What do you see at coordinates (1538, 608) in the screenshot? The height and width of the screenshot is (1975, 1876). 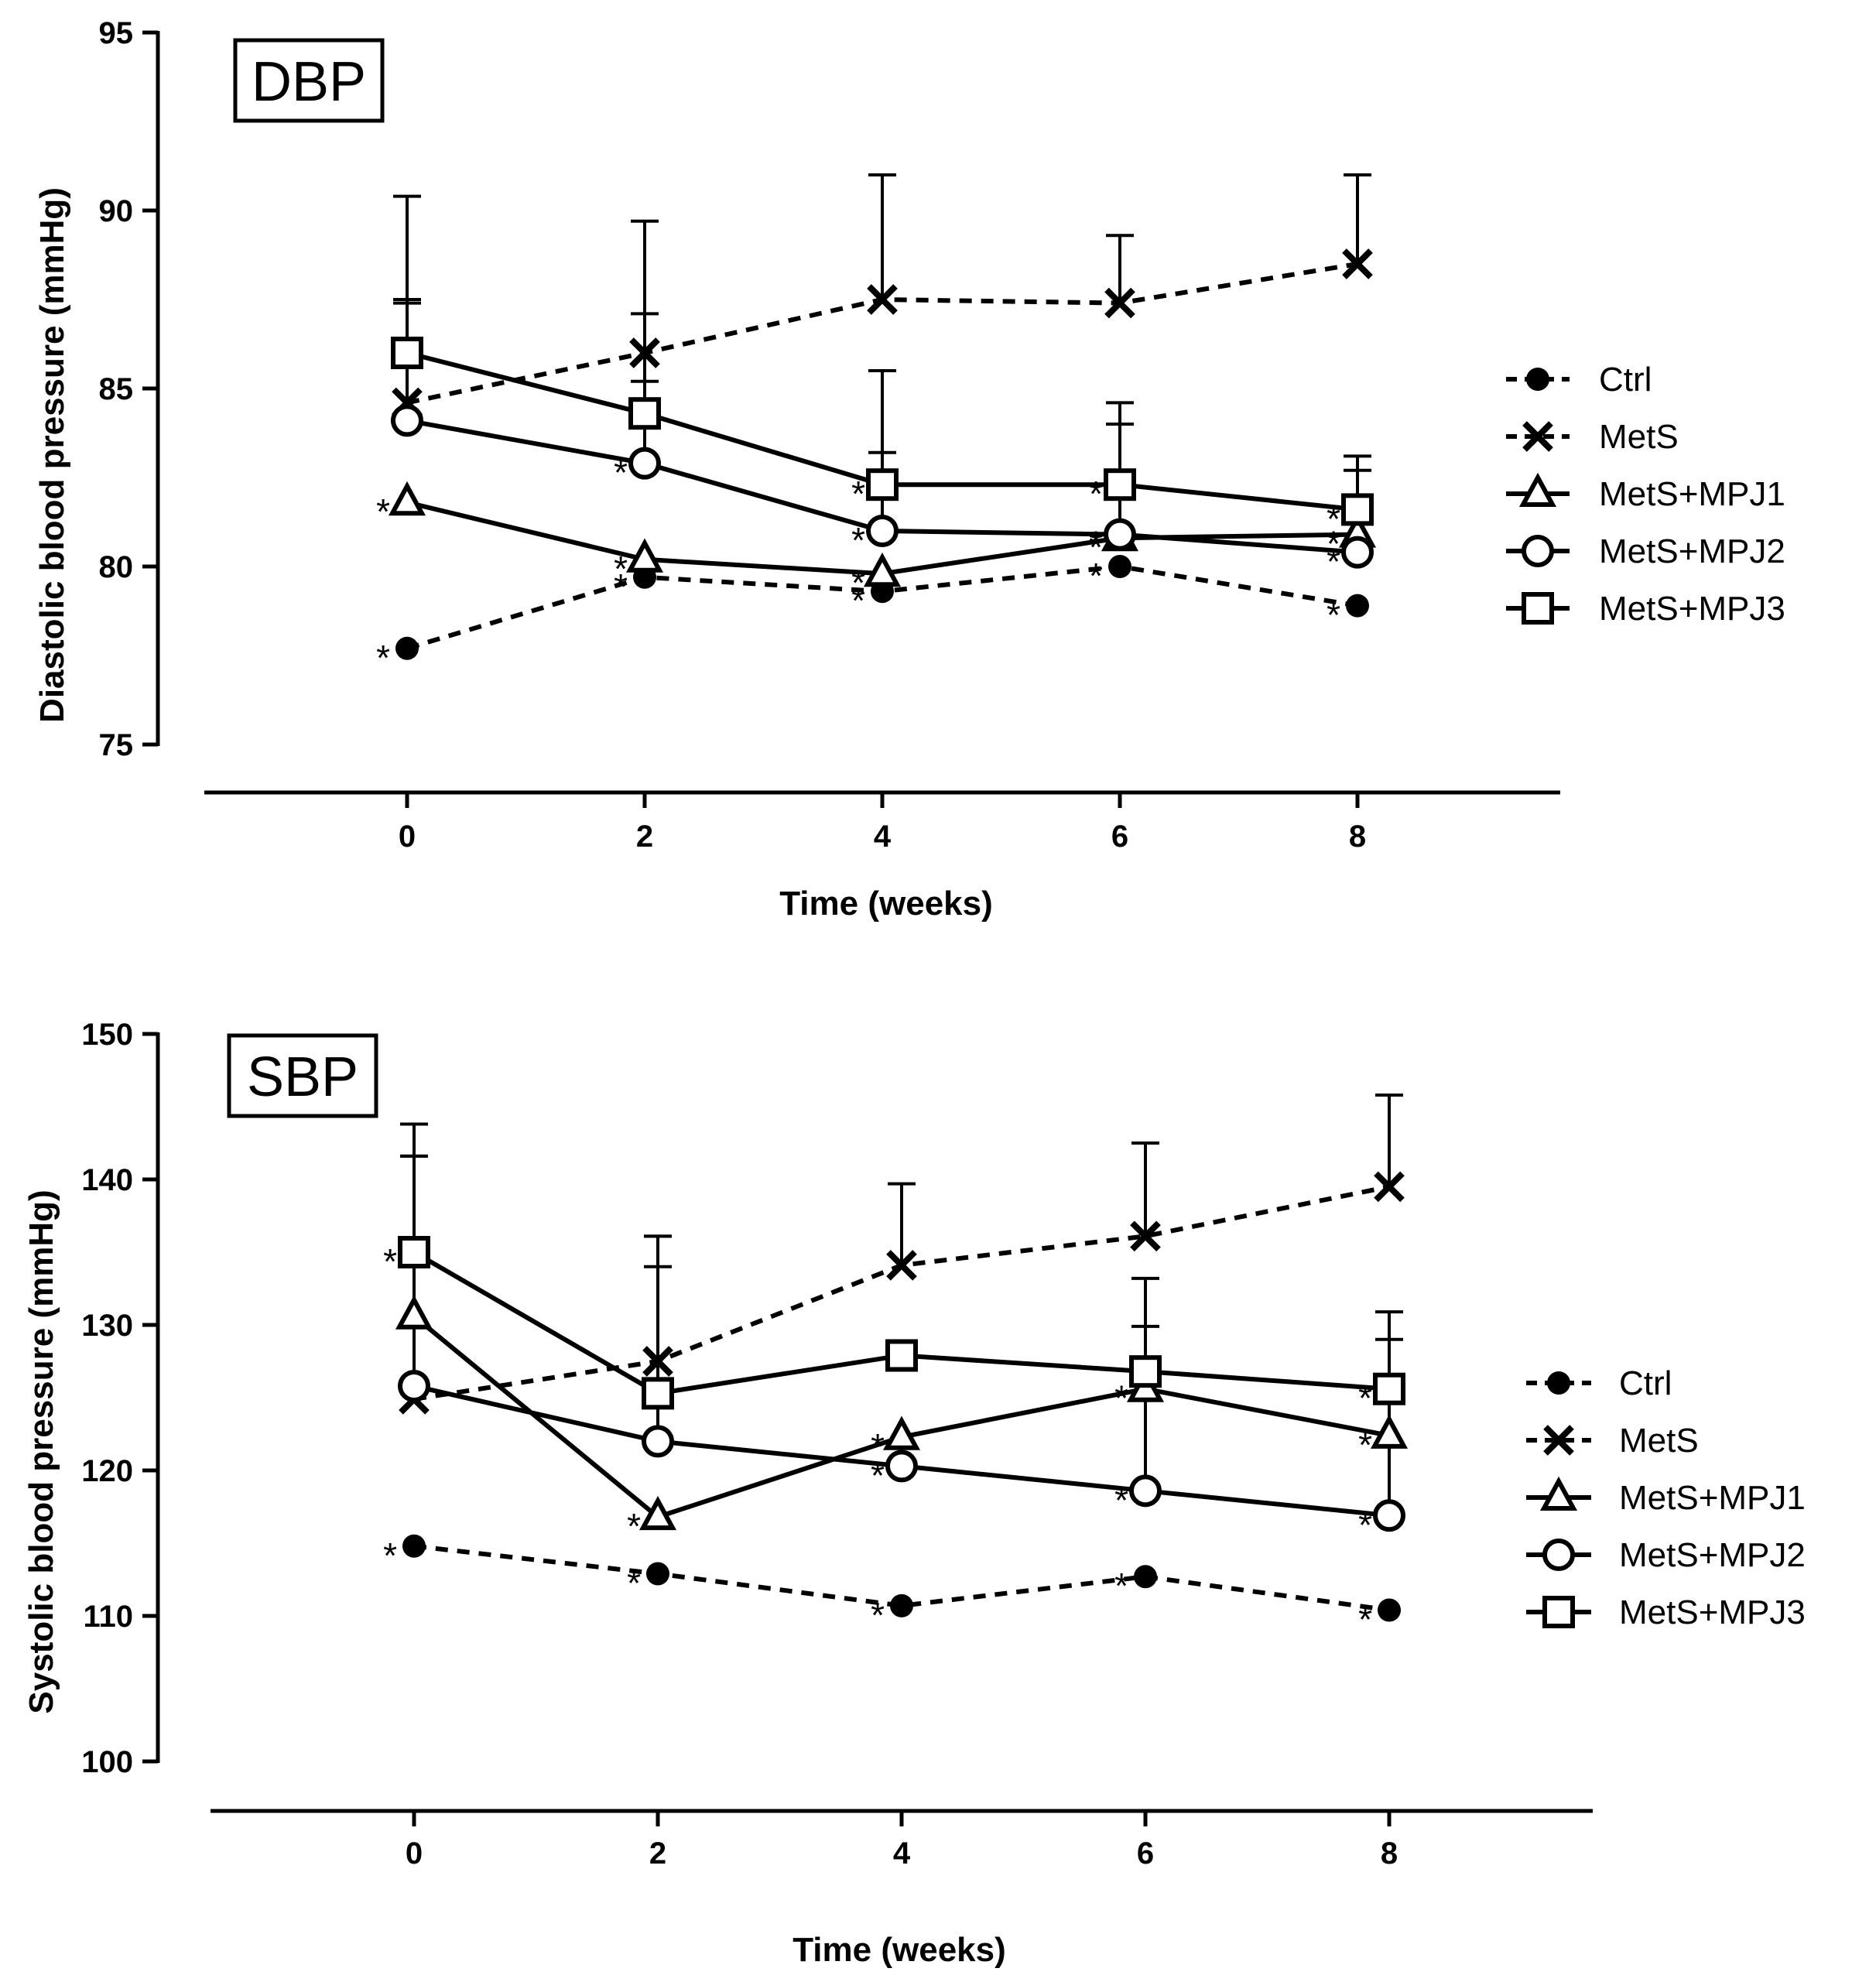 I see `dbp-legend-marker-mets-mpj3` at bounding box center [1538, 608].